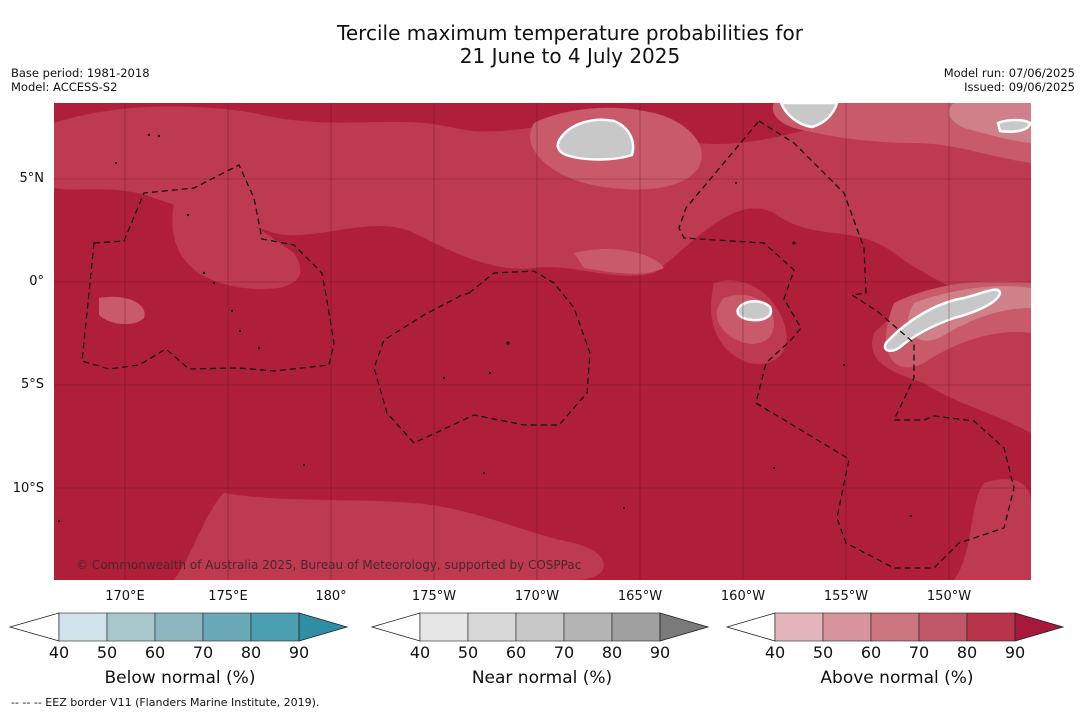 Image resolution: width=1085 pixels, height=713 pixels. What do you see at coordinates (32, 178) in the screenshot?
I see `lat-label-5n: 5°N` at bounding box center [32, 178].